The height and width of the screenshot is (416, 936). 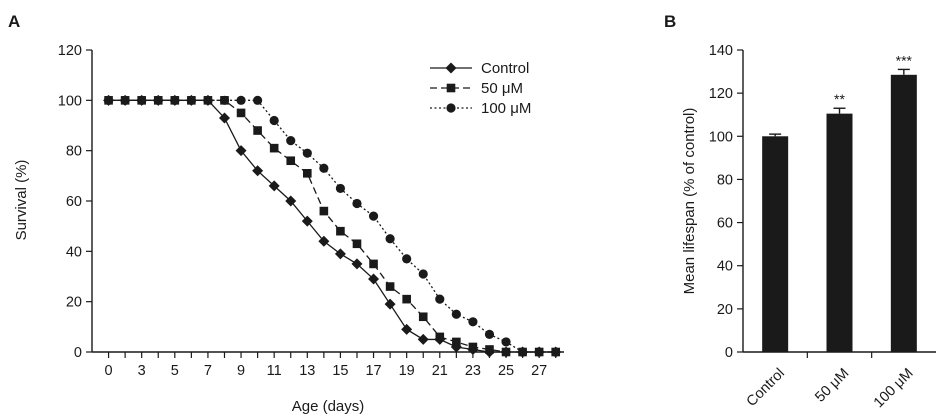 What do you see at coordinates (373, 371) in the screenshot?
I see `panel-a-x-tick-label: 17` at bounding box center [373, 371].